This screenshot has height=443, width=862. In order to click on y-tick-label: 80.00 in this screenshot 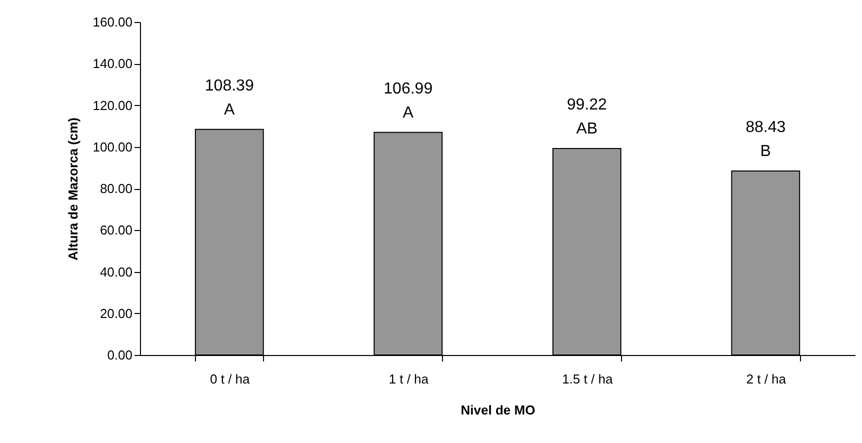, I will do `click(116, 188)`.